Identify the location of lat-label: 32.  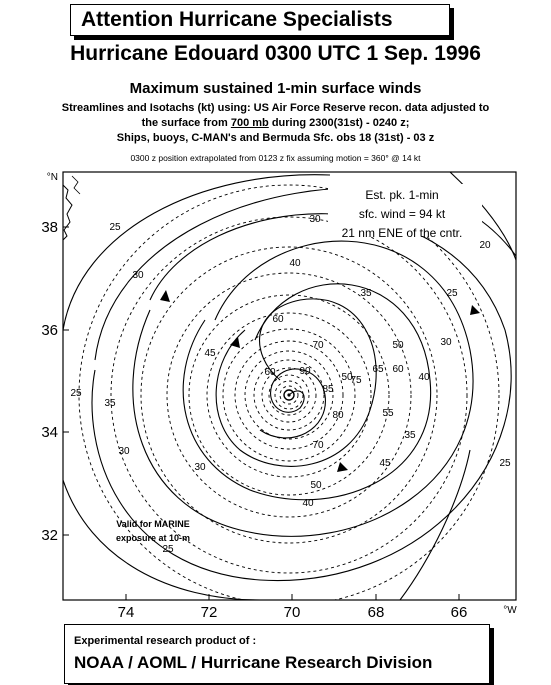
(49, 535).